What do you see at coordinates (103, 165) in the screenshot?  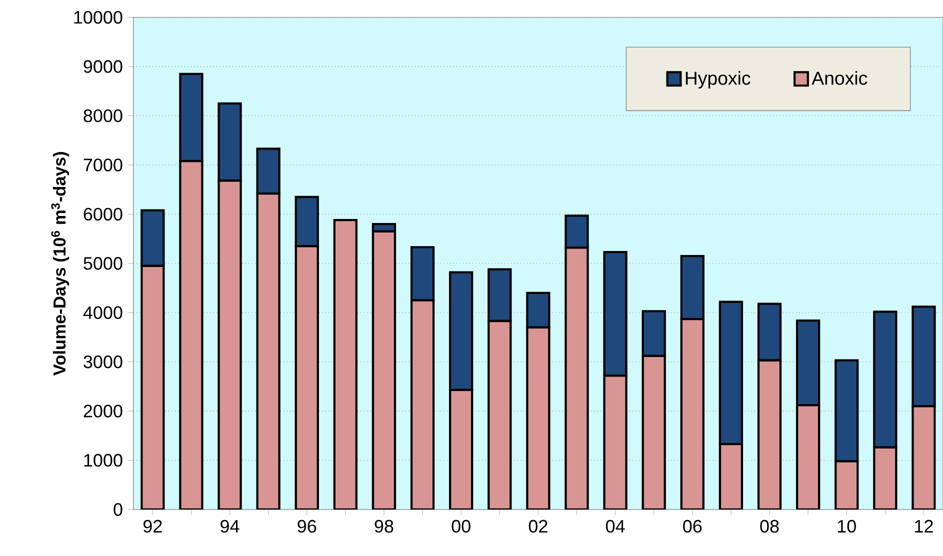 I see `y-tick-label: 7000` at bounding box center [103, 165].